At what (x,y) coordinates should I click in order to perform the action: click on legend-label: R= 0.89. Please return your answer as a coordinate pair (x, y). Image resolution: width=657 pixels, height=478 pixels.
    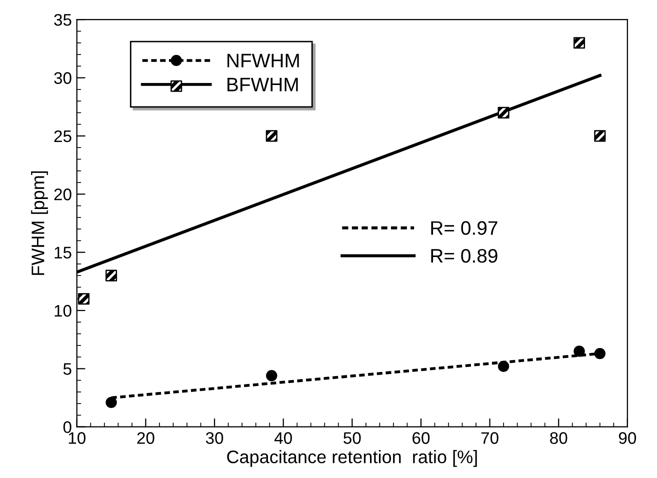
    Looking at the image, I should click on (464, 255).